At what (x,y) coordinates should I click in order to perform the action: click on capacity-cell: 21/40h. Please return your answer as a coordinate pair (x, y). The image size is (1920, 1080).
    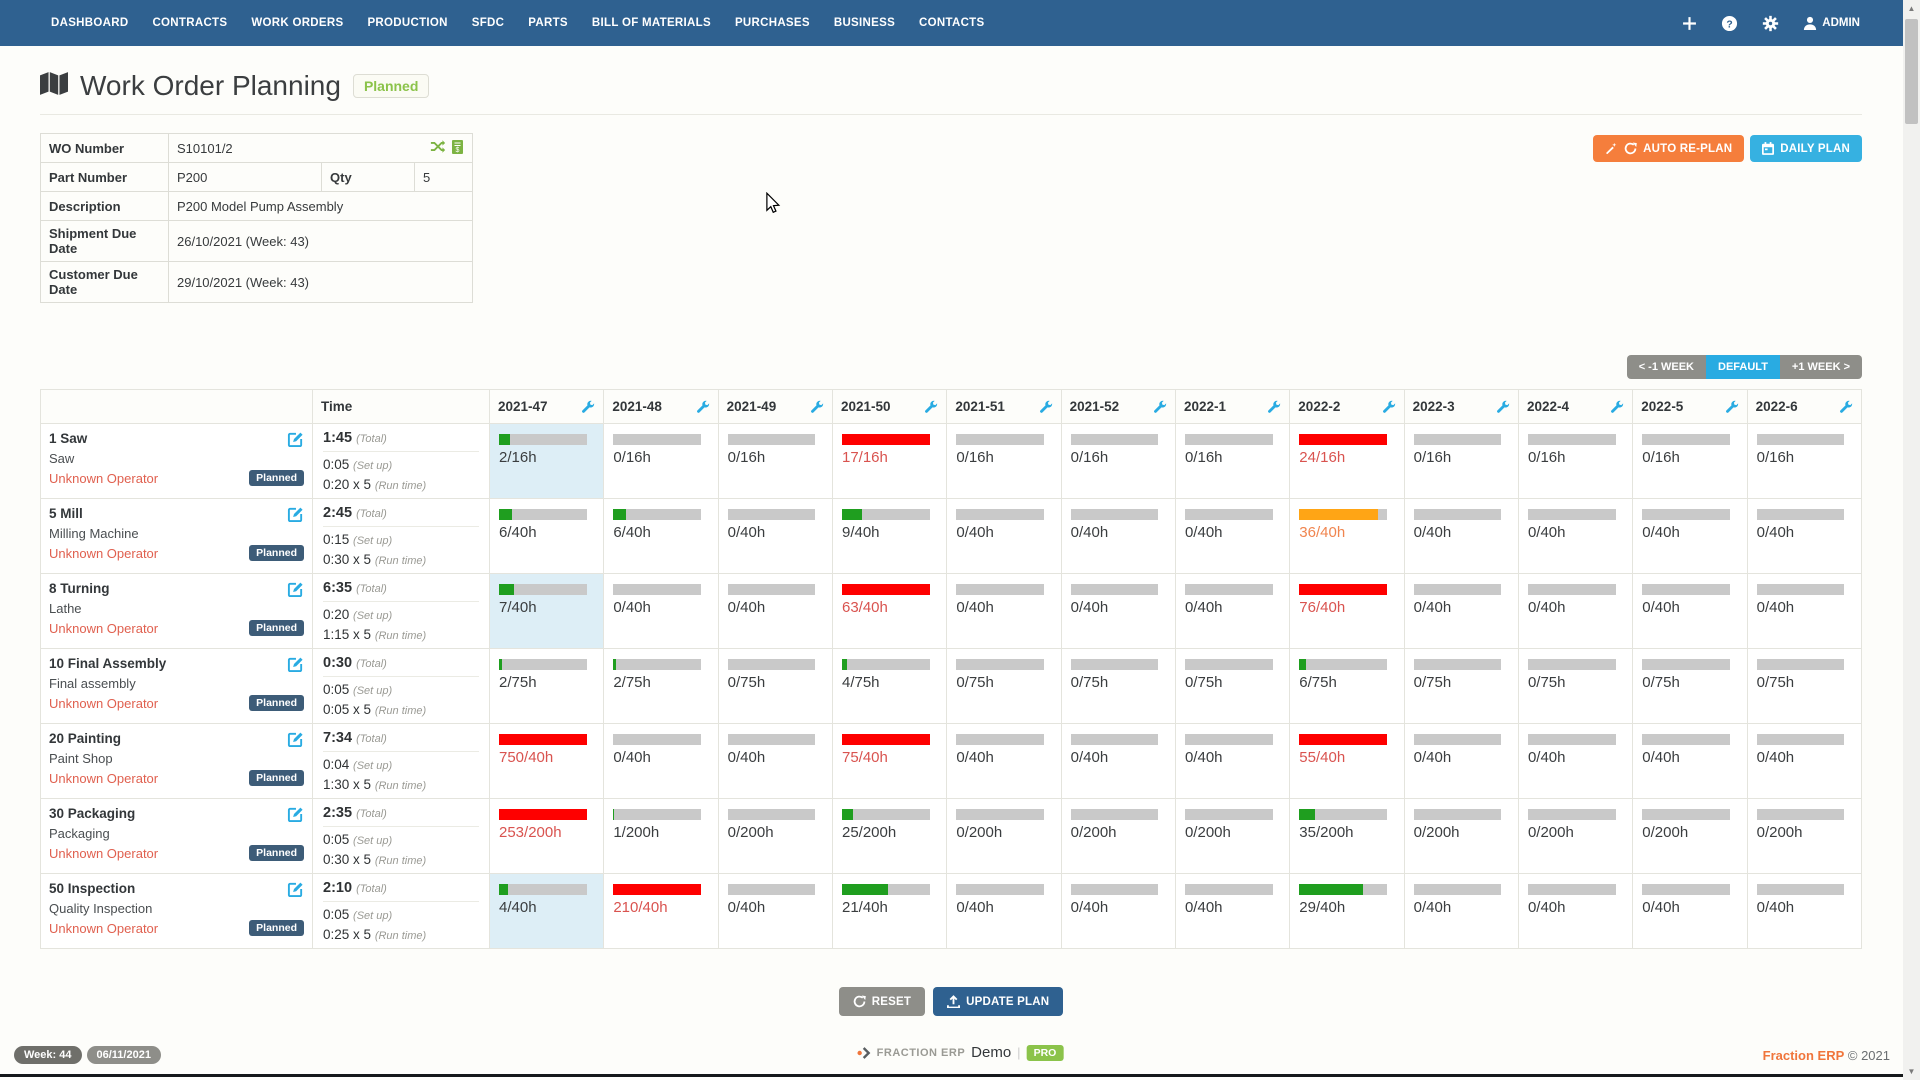
    Looking at the image, I should click on (889, 911).